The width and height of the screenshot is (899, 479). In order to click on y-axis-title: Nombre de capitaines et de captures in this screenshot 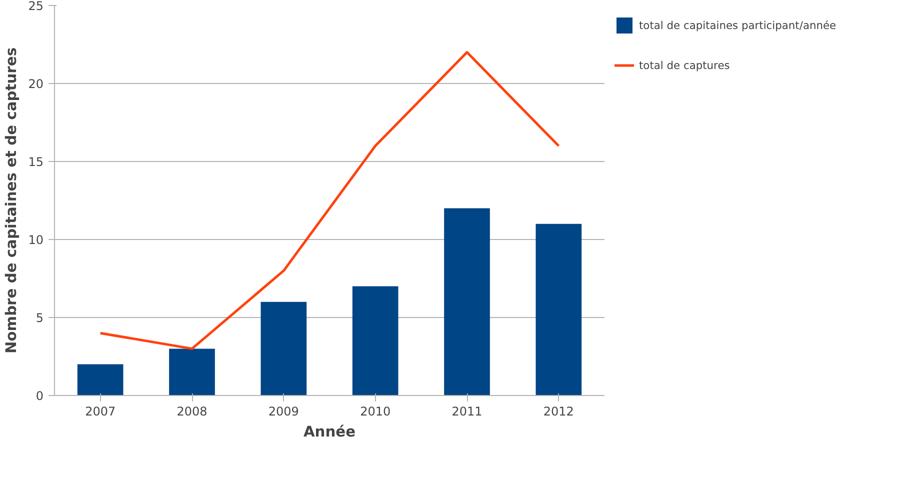, I will do `click(11, 200)`.